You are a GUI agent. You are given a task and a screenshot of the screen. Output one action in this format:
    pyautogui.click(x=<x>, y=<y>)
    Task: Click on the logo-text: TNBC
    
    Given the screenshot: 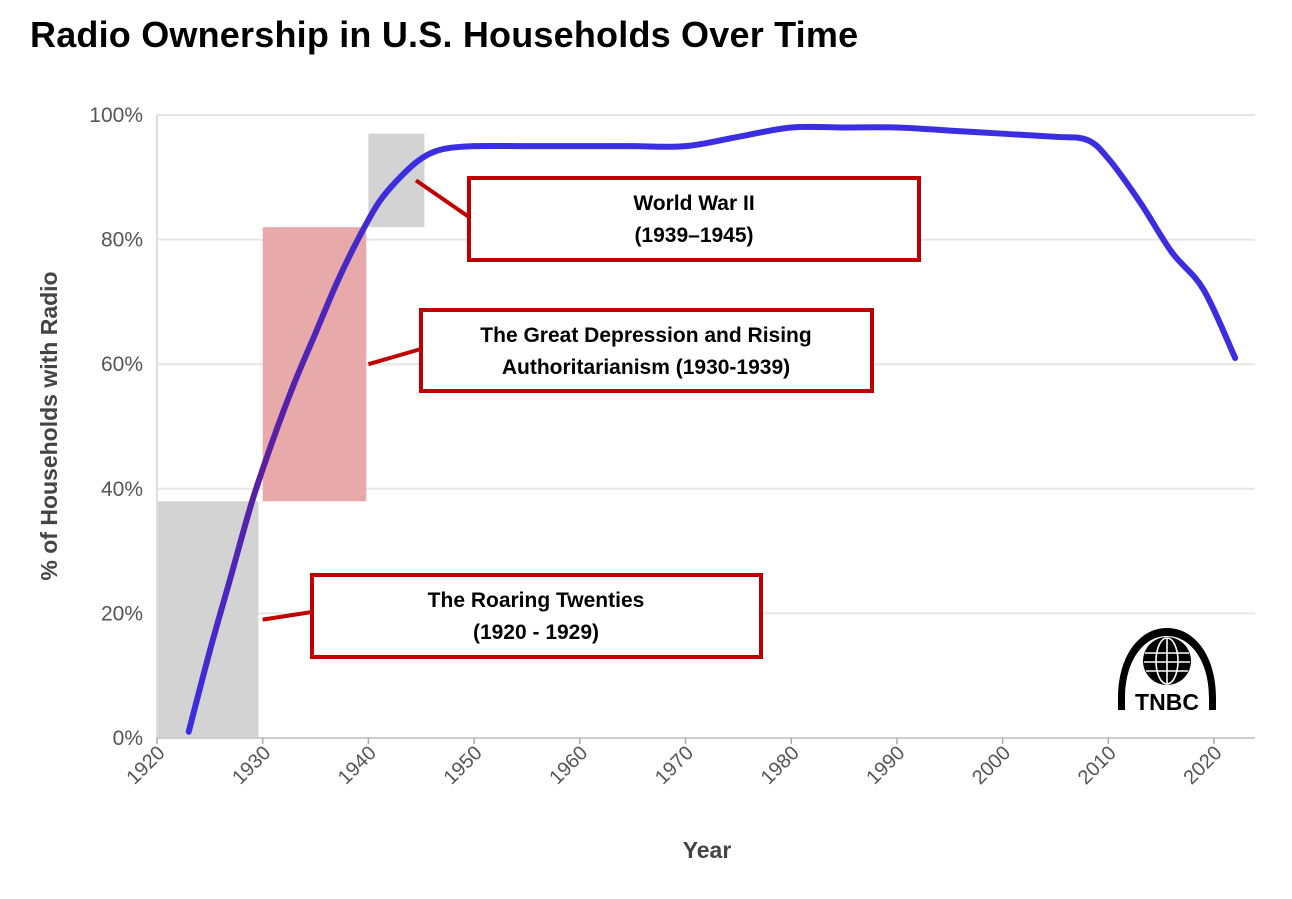 What is the action you would take?
    pyautogui.click(x=1167, y=702)
    